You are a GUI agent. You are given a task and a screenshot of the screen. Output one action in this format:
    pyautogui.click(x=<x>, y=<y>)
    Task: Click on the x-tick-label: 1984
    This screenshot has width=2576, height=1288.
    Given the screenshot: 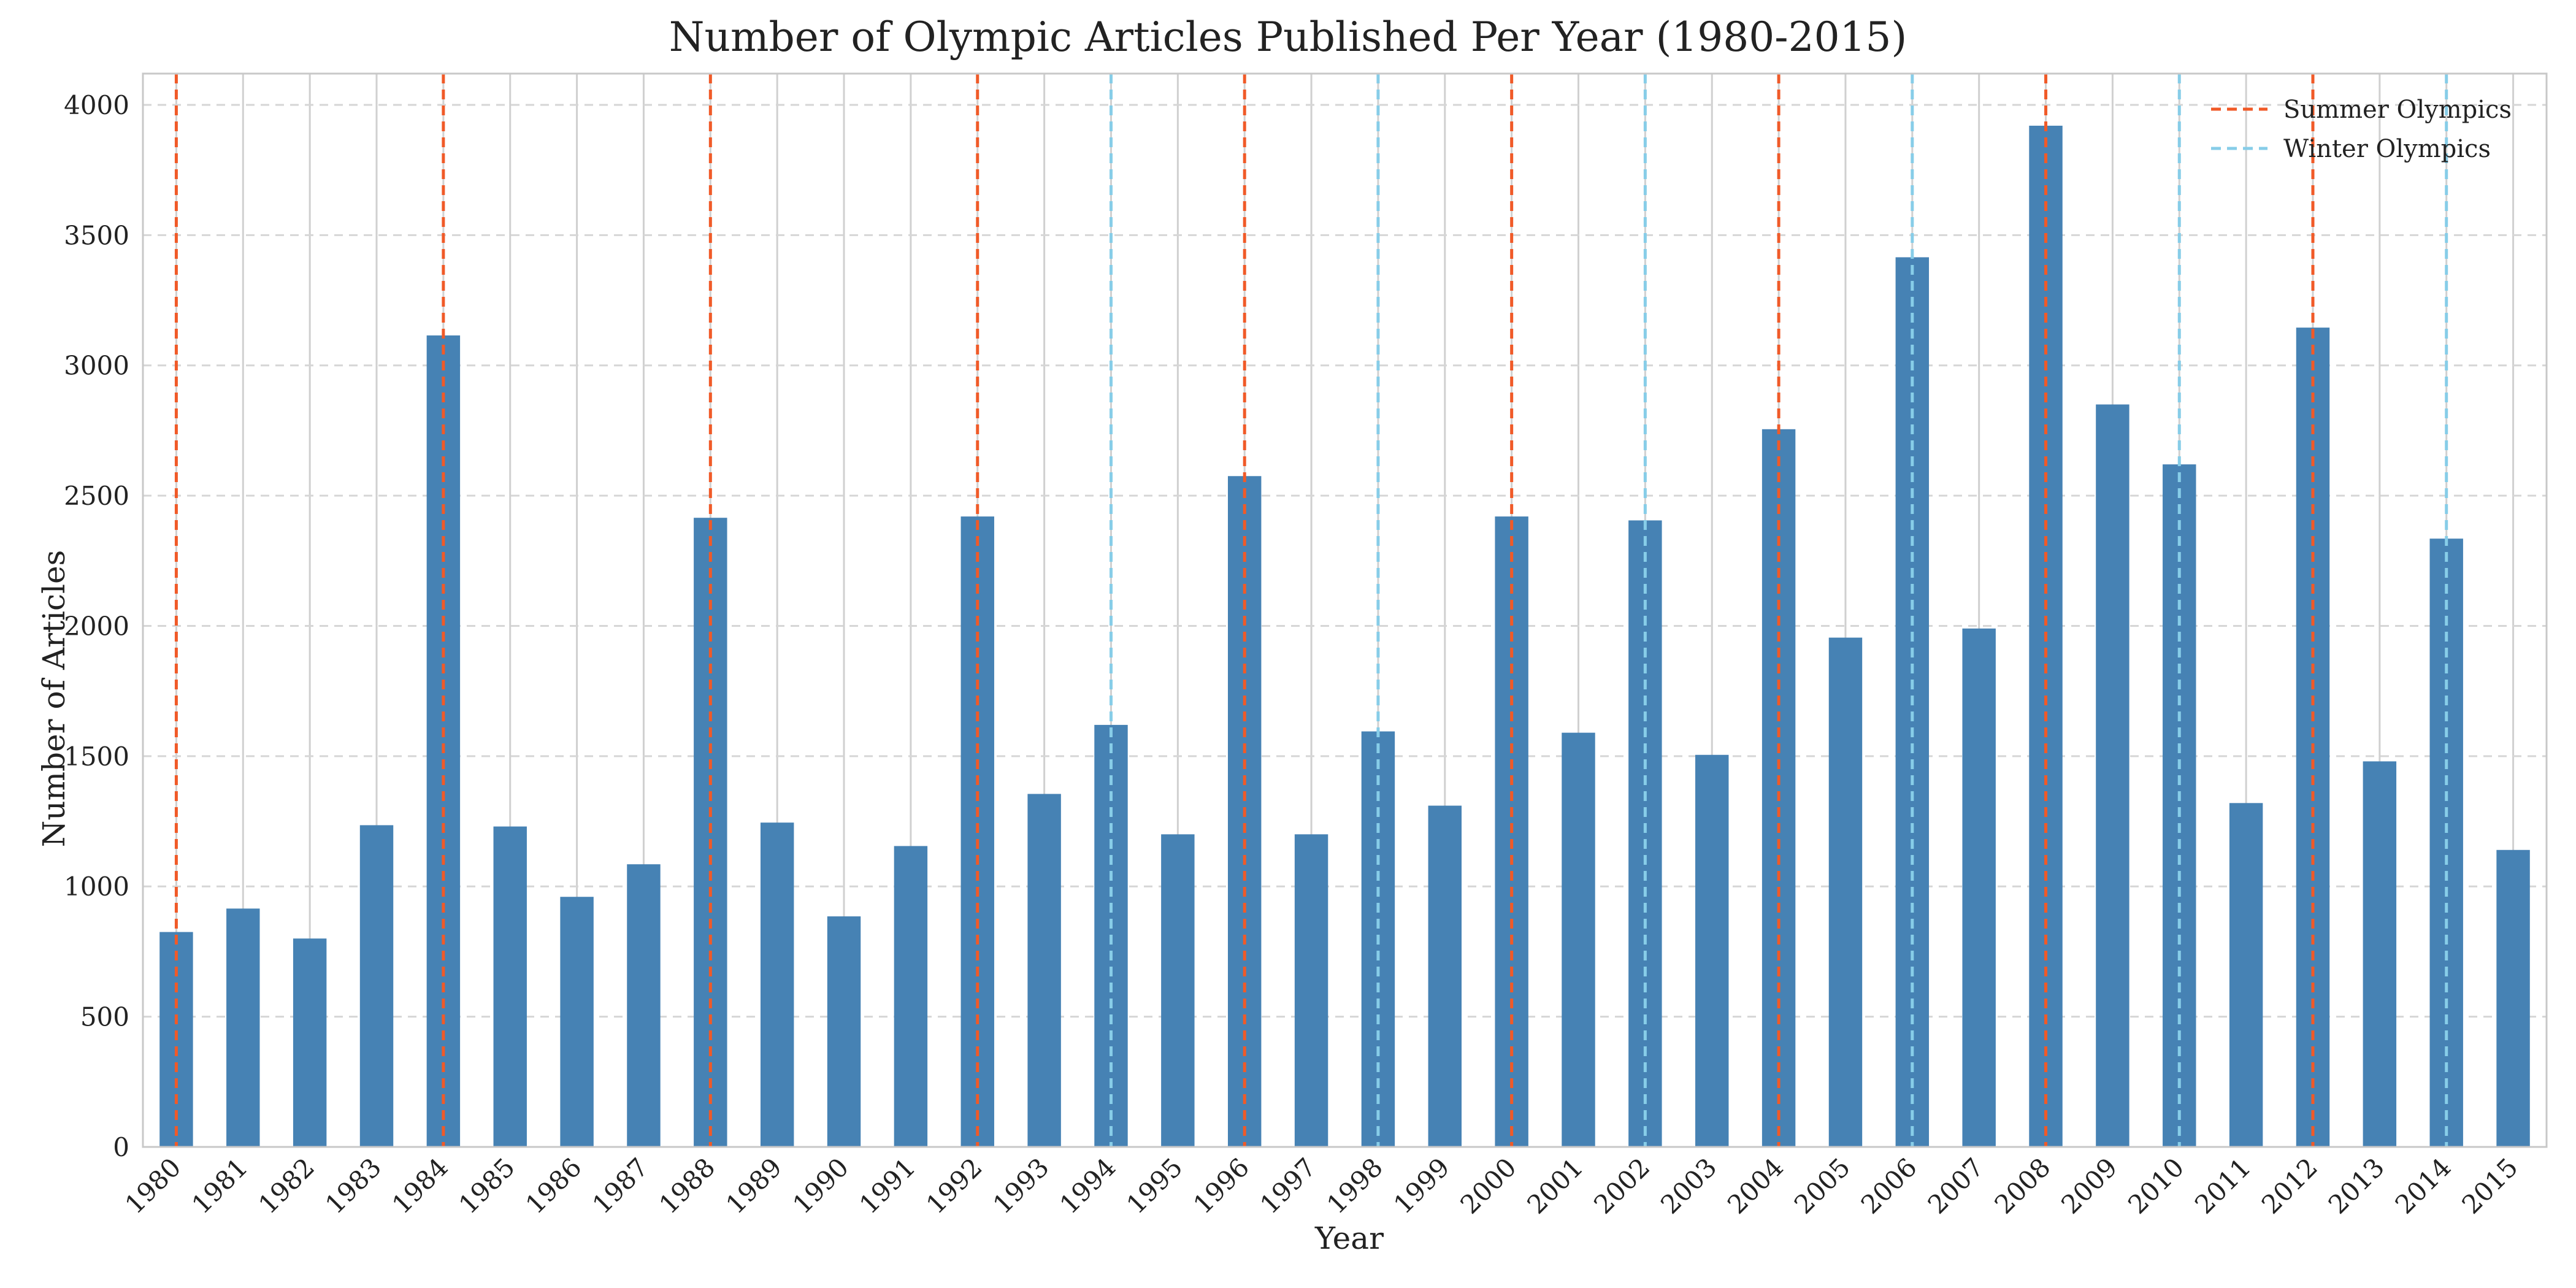 What is the action you would take?
    pyautogui.click(x=420, y=1185)
    